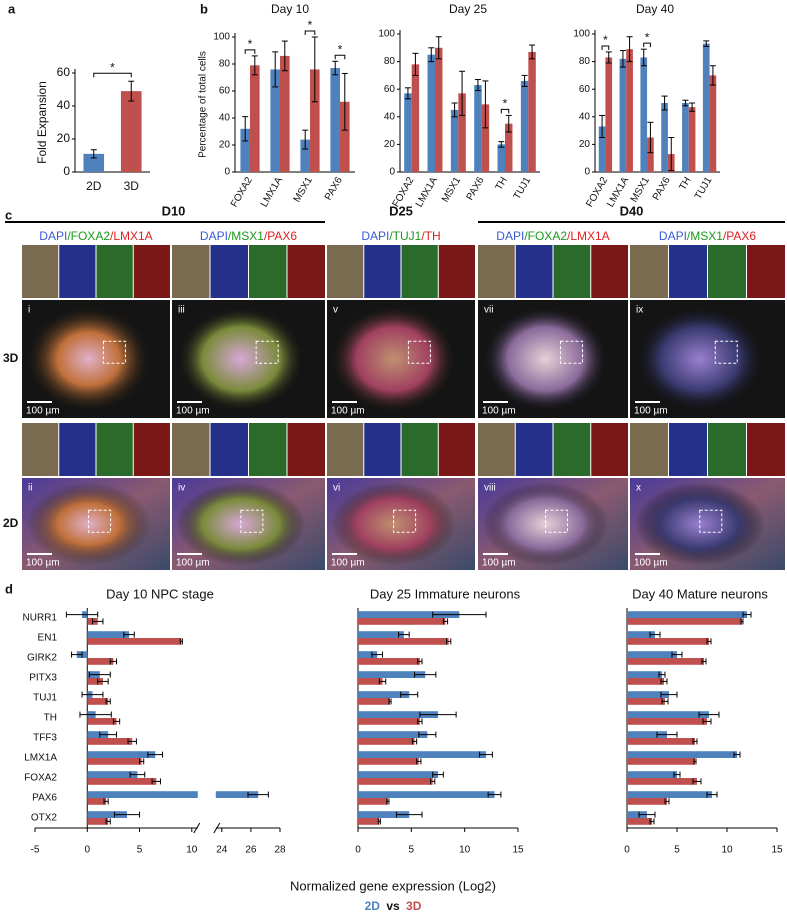  What do you see at coordinates (43, 678) in the screenshot?
I see `y-tick-label: PITX3` at bounding box center [43, 678].